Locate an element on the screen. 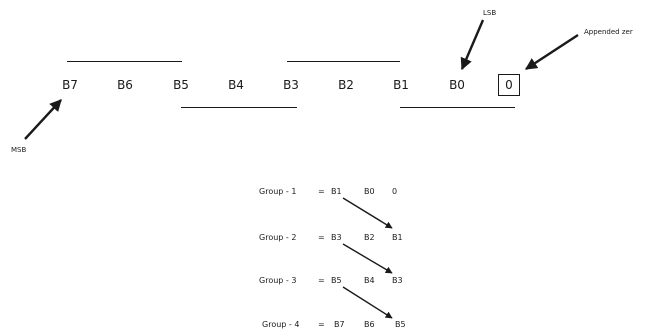 This screenshot has width=649, height=331. group-bit: B0 is located at coordinates (369, 191).